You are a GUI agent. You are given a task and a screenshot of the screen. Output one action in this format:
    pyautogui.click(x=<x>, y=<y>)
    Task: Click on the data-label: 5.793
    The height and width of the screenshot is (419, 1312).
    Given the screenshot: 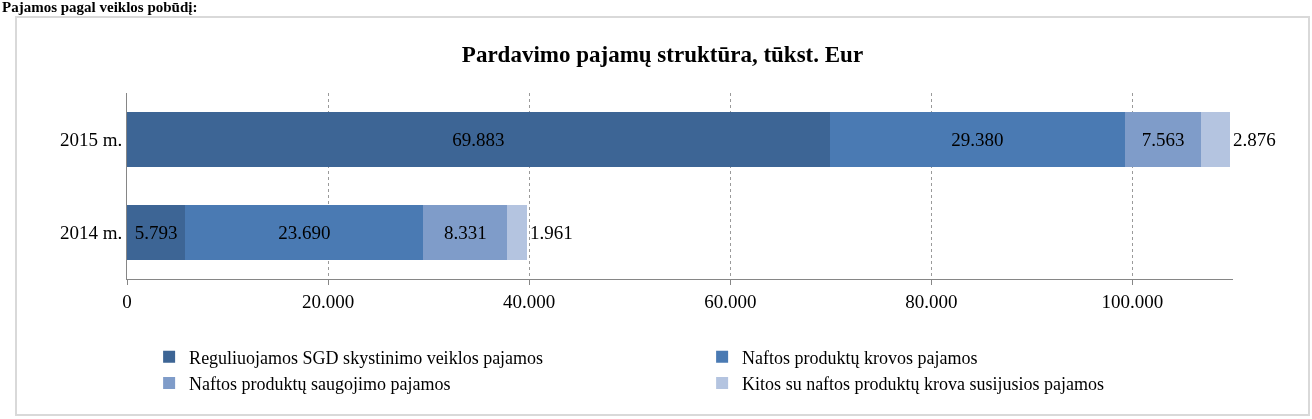 What is the action you would take?
    pyautogui.click(x=156, y=232)
    